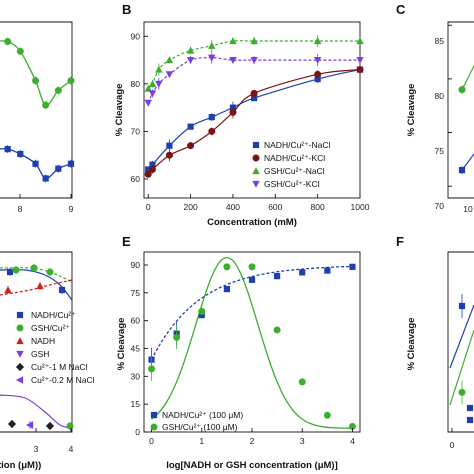  What do you see at coordinates (36, 449) in the screenshot?
I see `tick-label: 3` at bounding box center [36, 449].